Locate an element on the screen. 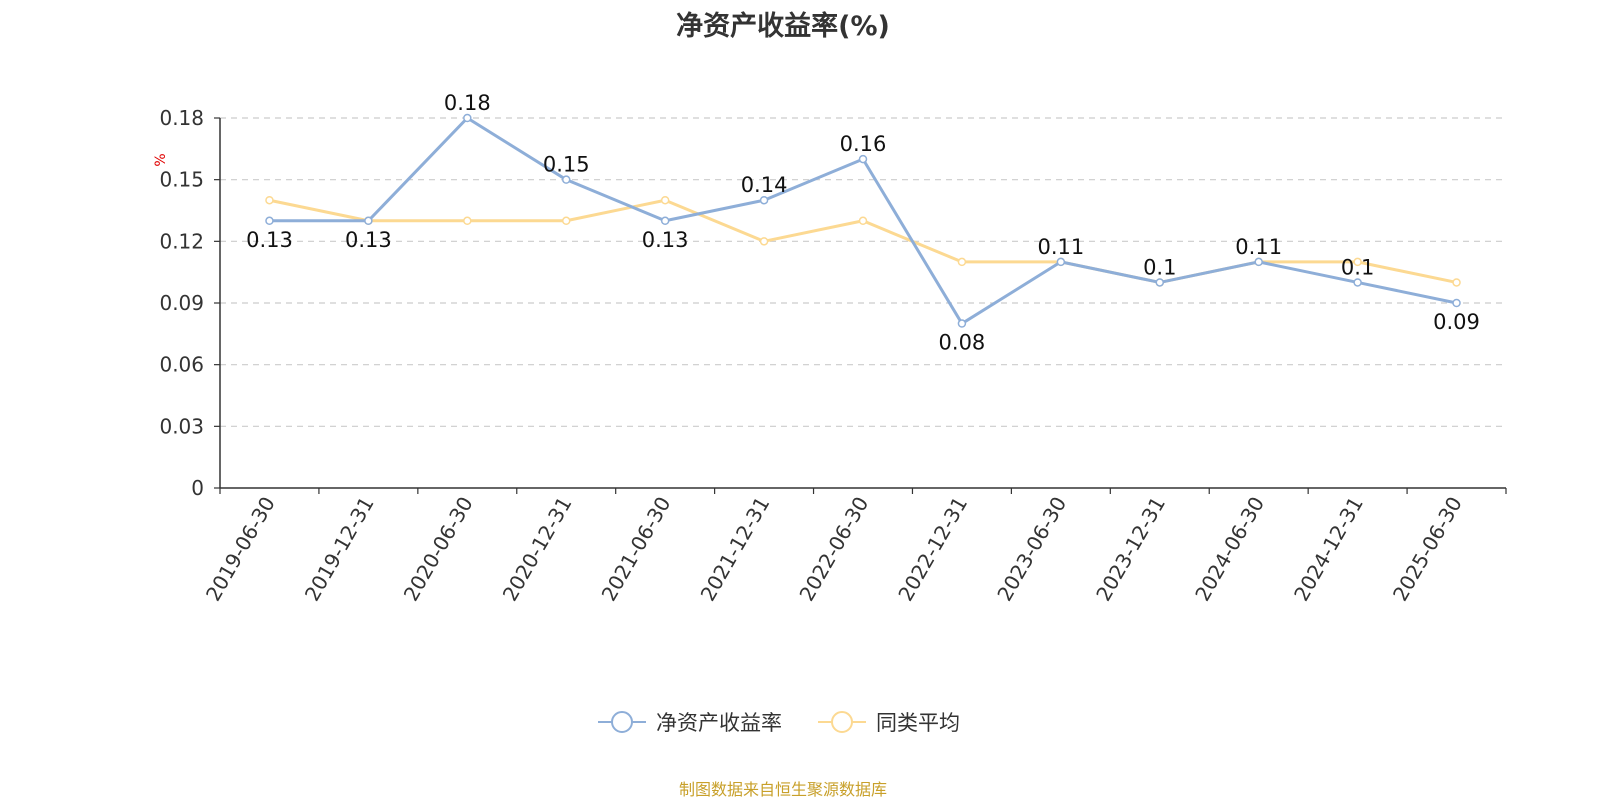  y-tick-labels: 0 0.03 0.06 0.09 0.12 0.15 0.18 is located at coordinates (189, 303).